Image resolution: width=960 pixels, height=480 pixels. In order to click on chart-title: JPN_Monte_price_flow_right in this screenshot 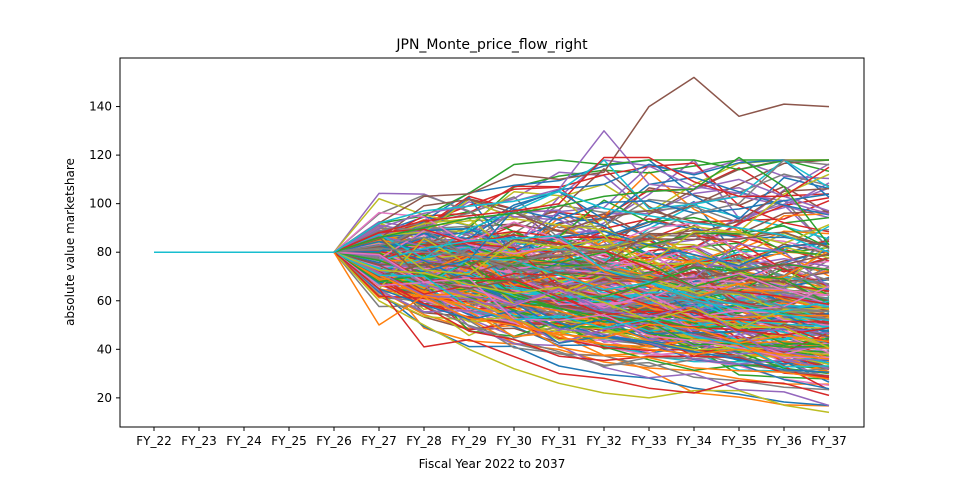, I will do `click(491, 45)`.